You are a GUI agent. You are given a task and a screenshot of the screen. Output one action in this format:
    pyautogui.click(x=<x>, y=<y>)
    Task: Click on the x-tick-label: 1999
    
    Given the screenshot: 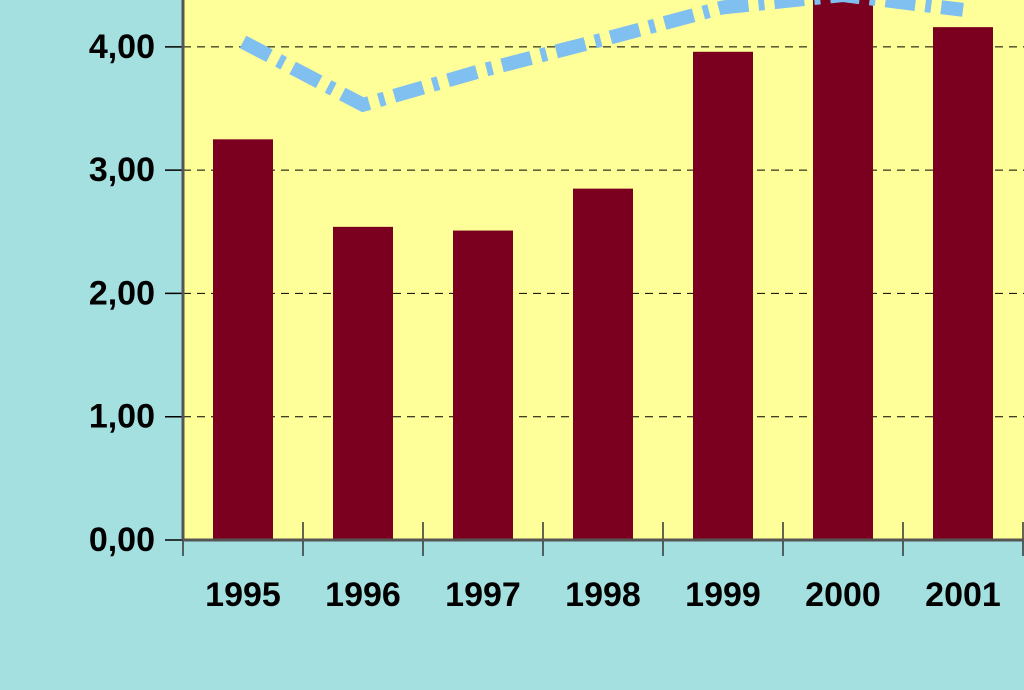 What is the action you would take?
    pyautogui.click(x=723, y=595)
    